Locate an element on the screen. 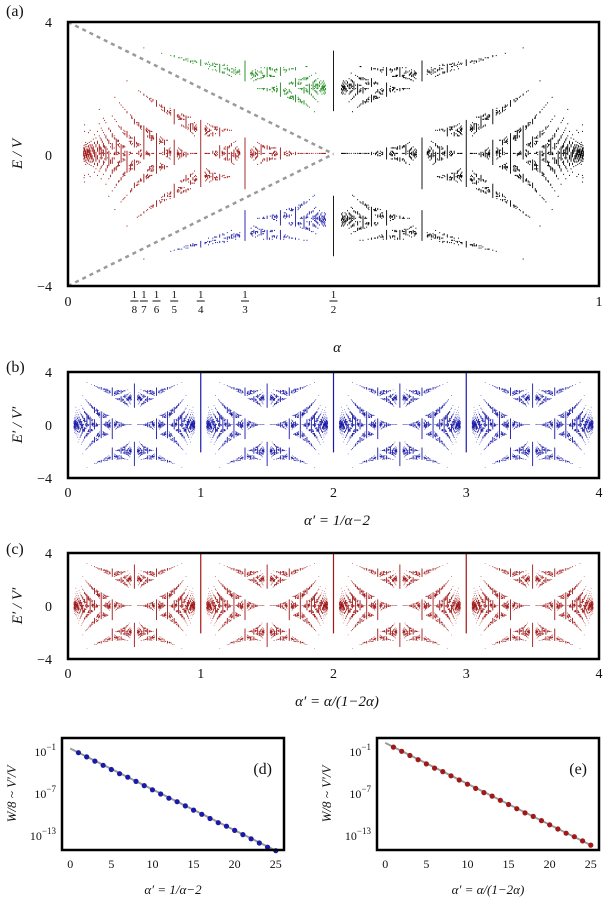 The width and height of the screenshot is (606, 907). frac-tick-den: 7 is located at coordinates (144, 310).